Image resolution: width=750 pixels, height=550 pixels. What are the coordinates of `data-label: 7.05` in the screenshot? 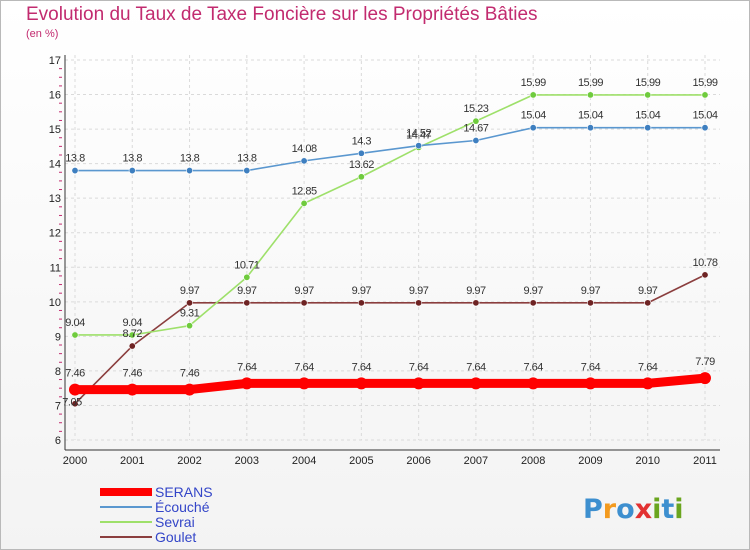 It's located at (72, 403).